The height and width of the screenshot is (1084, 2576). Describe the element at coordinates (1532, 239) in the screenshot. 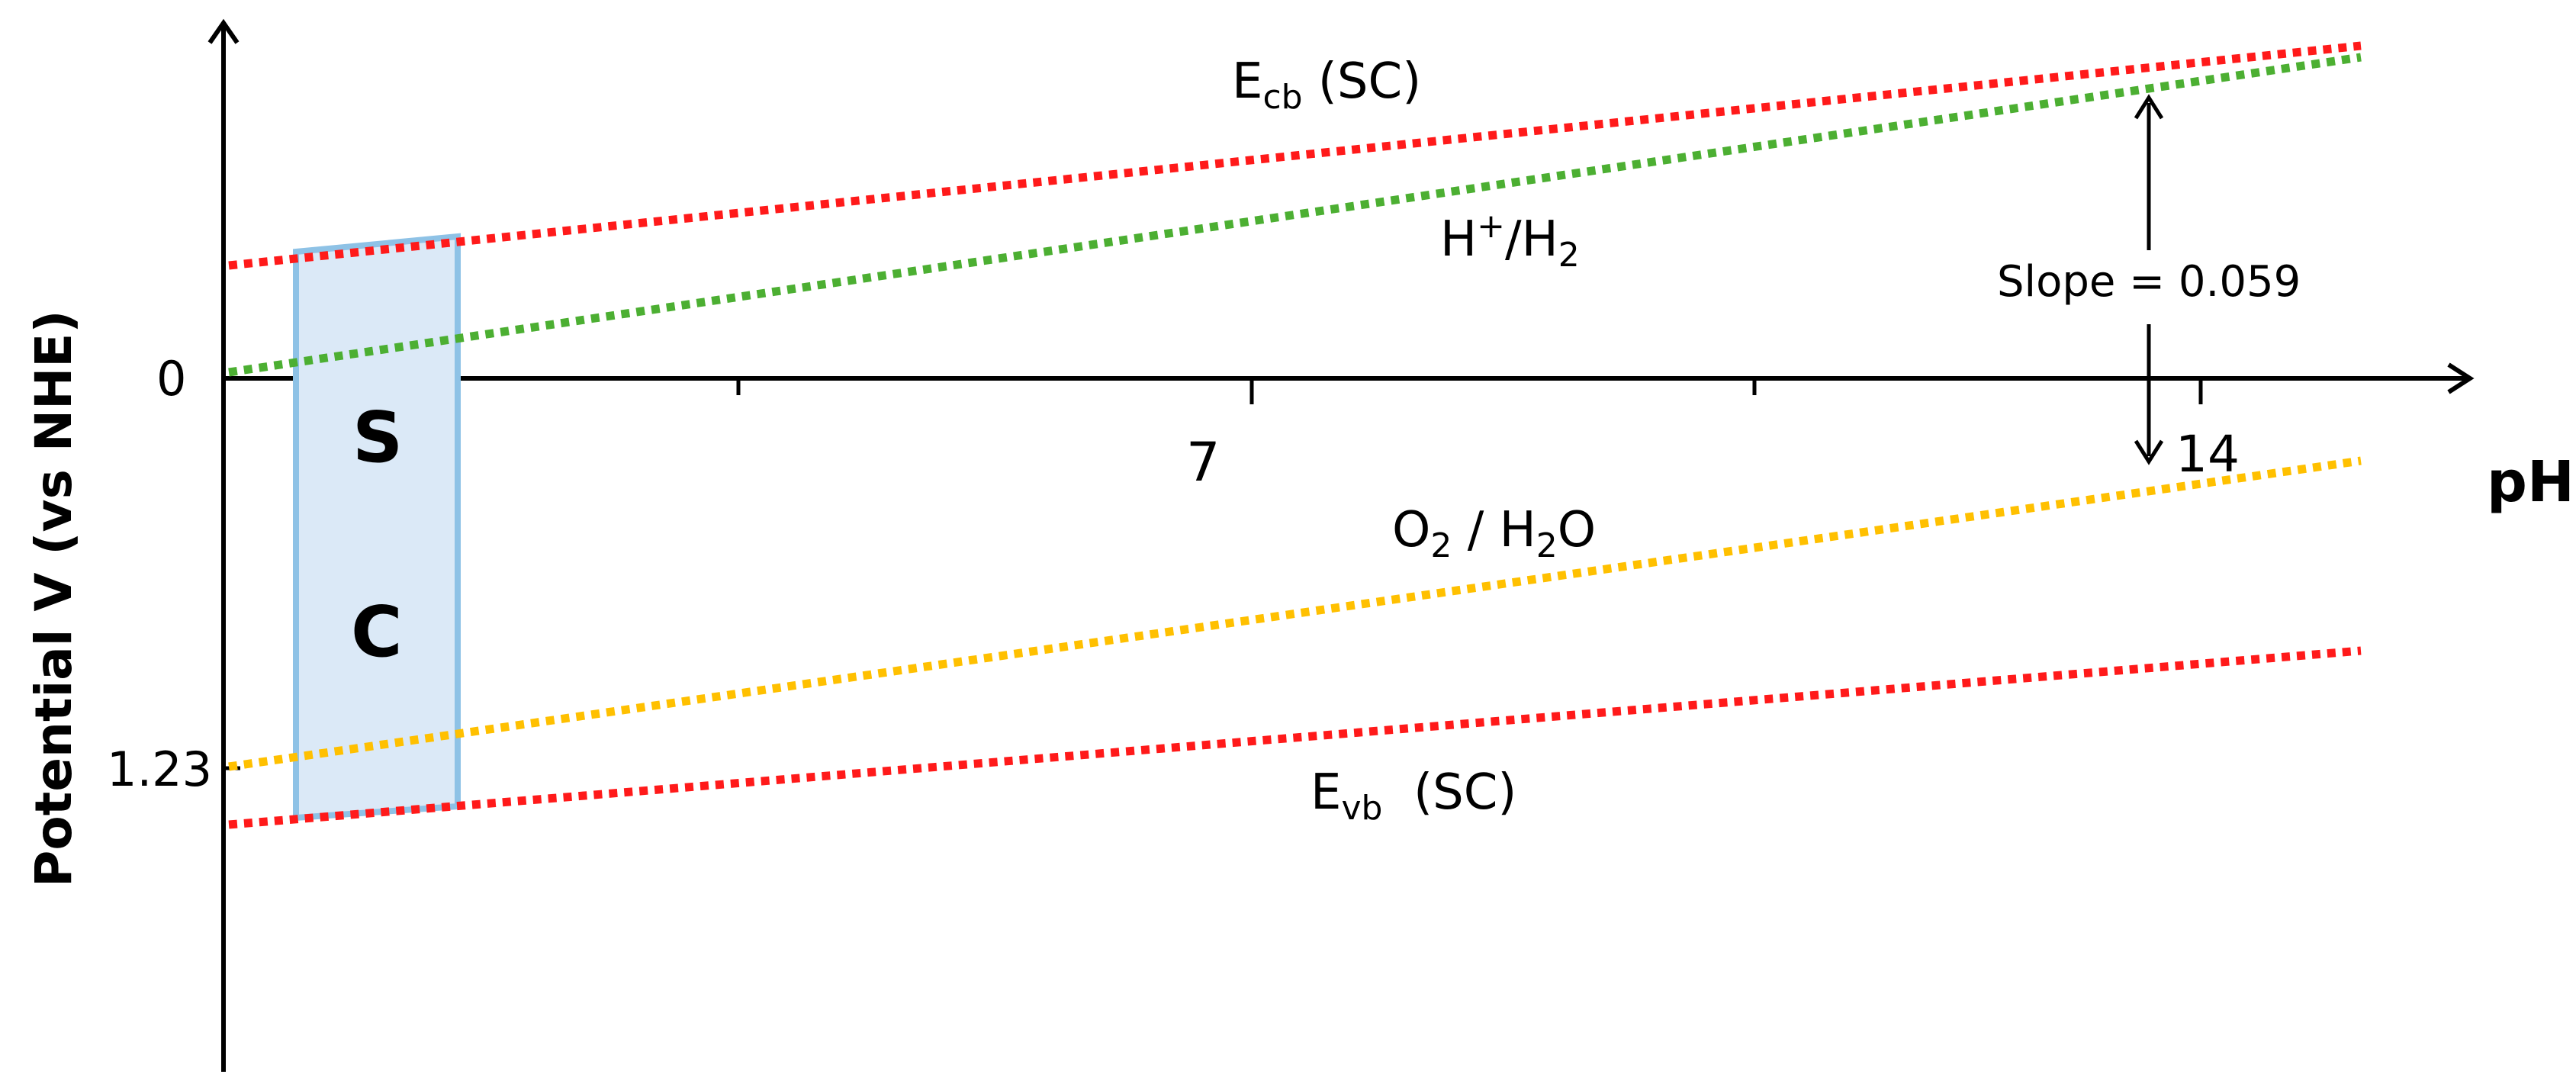

I see `h2-label-mid: /H` at that location.